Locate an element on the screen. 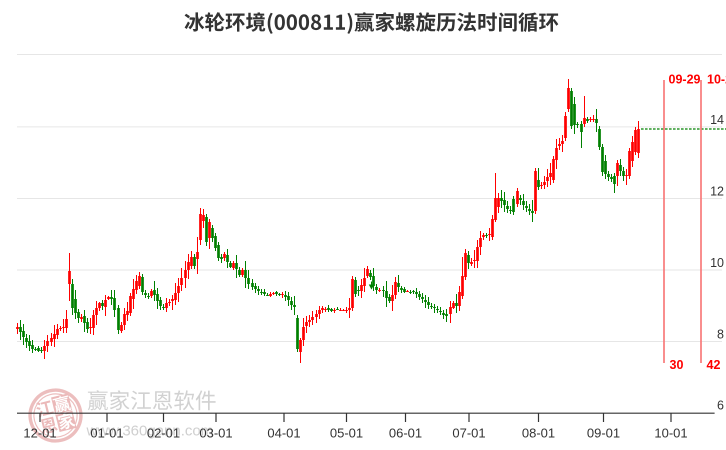  svg-text: 8 is located at coordinates (720, 335).